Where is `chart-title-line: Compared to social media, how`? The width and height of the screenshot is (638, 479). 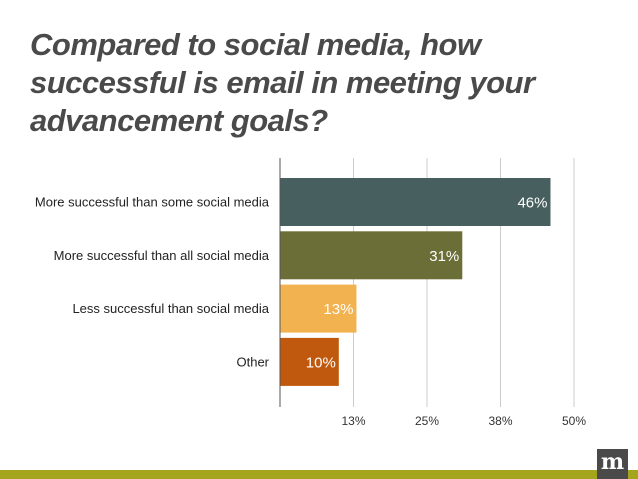
chart-title-line: Compared to social media, how is located at coordinates (255, 44).